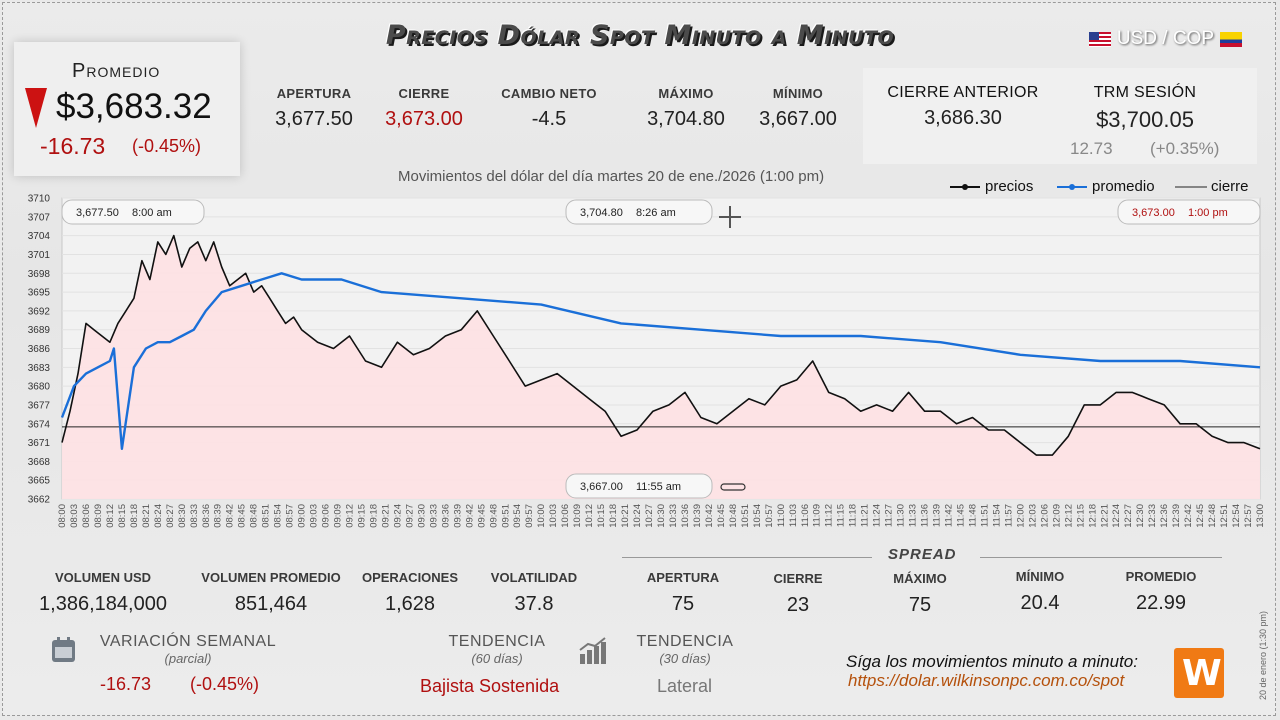 The image size is (1280, 720). I want to click on x-tick-label: 12:54, so click(1236, 516).